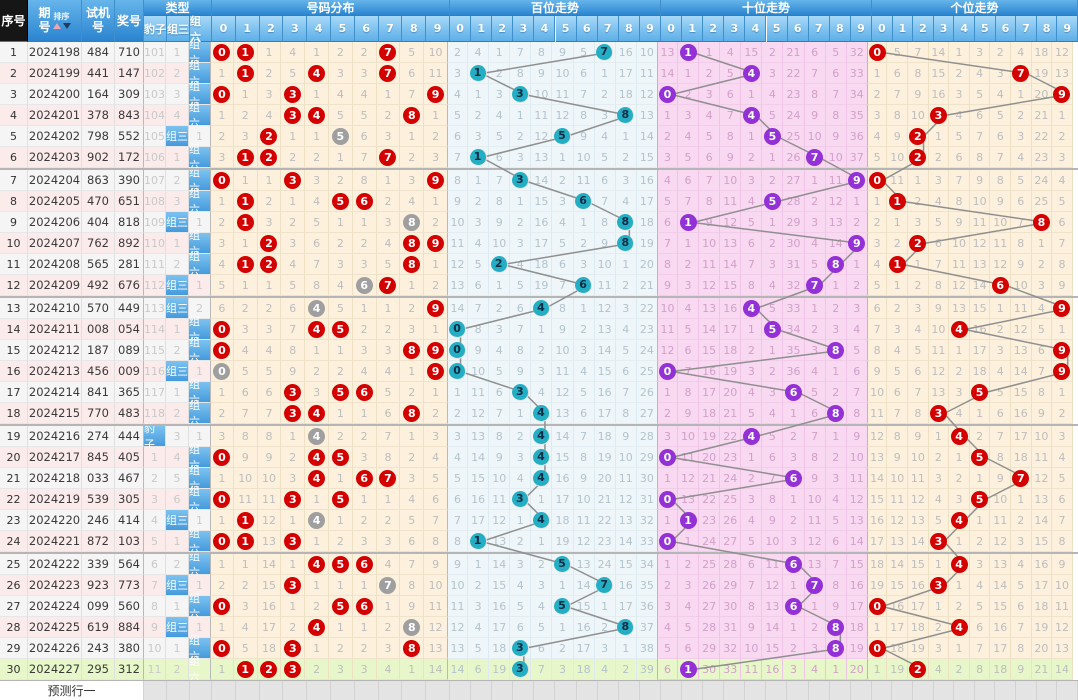  I want to click on digit-header-dist-1: 1, so click(247, 29).